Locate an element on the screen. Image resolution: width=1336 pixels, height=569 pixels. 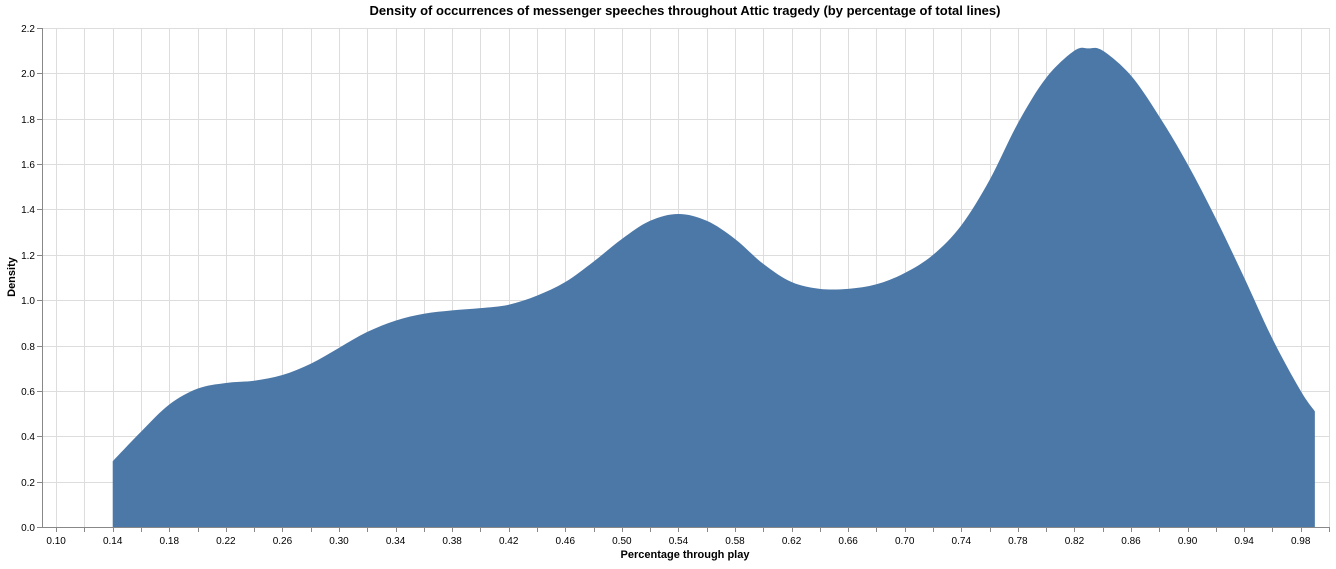
y-axis-title: Density is located at coordinates (12, 276).